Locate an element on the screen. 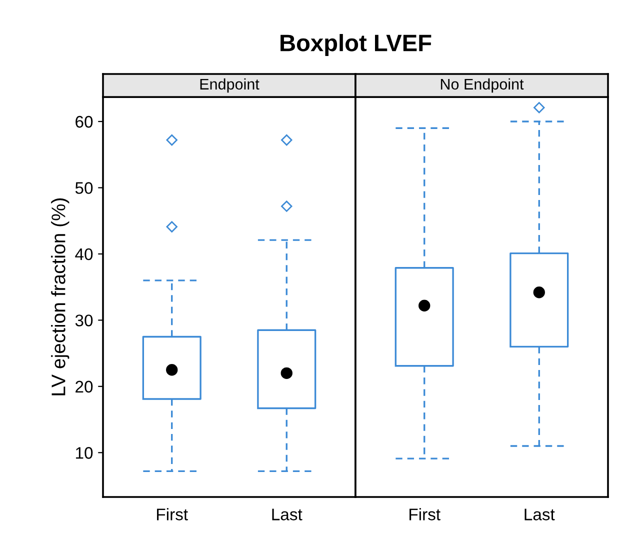 The height and width of the screenshot is (534, 620). y-tick-label: 50 is located at coordinates (84, 188).